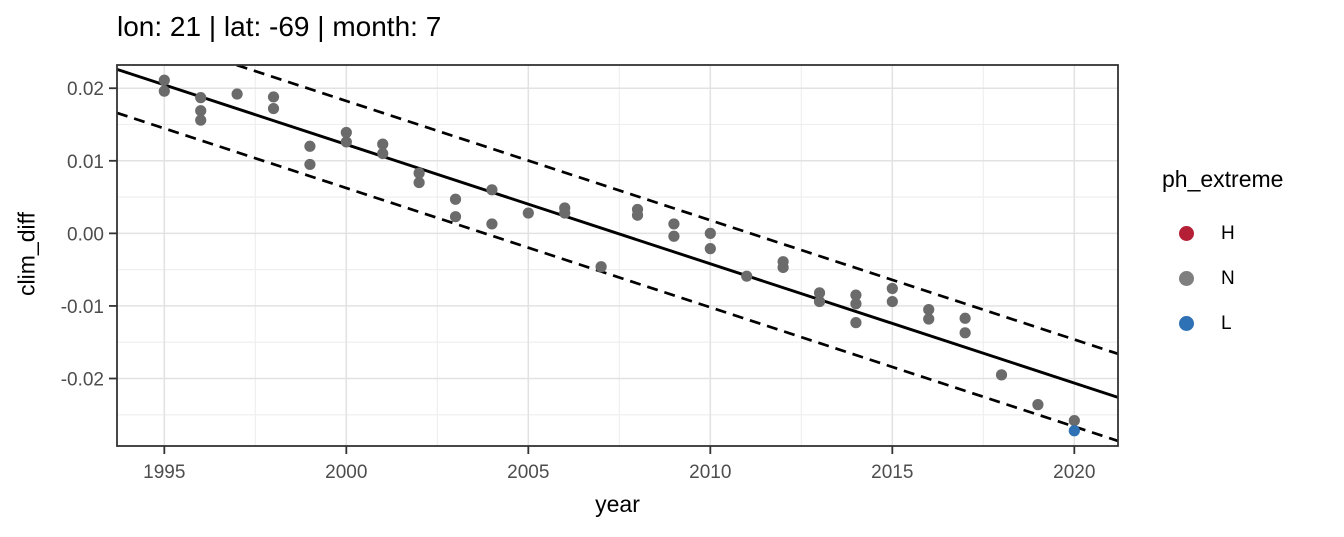 The image size is (1344, 537). What do you see at coordinates (82, 307) in the screenshot?
I see `y-tick-label: -0.01` at bounding box center [82, 307].